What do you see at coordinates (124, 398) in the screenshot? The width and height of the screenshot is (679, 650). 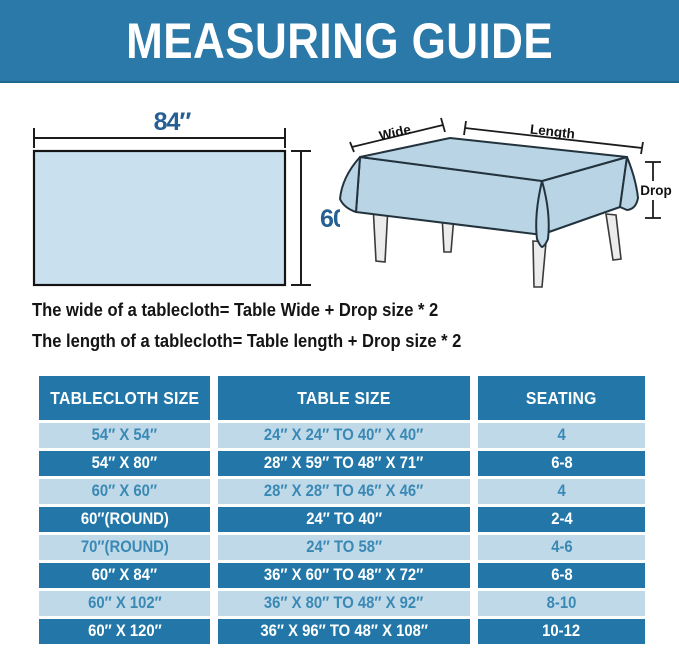 I see `table-header-cell: TABLECLOTH SIZE` at bounding box center [124, 398].